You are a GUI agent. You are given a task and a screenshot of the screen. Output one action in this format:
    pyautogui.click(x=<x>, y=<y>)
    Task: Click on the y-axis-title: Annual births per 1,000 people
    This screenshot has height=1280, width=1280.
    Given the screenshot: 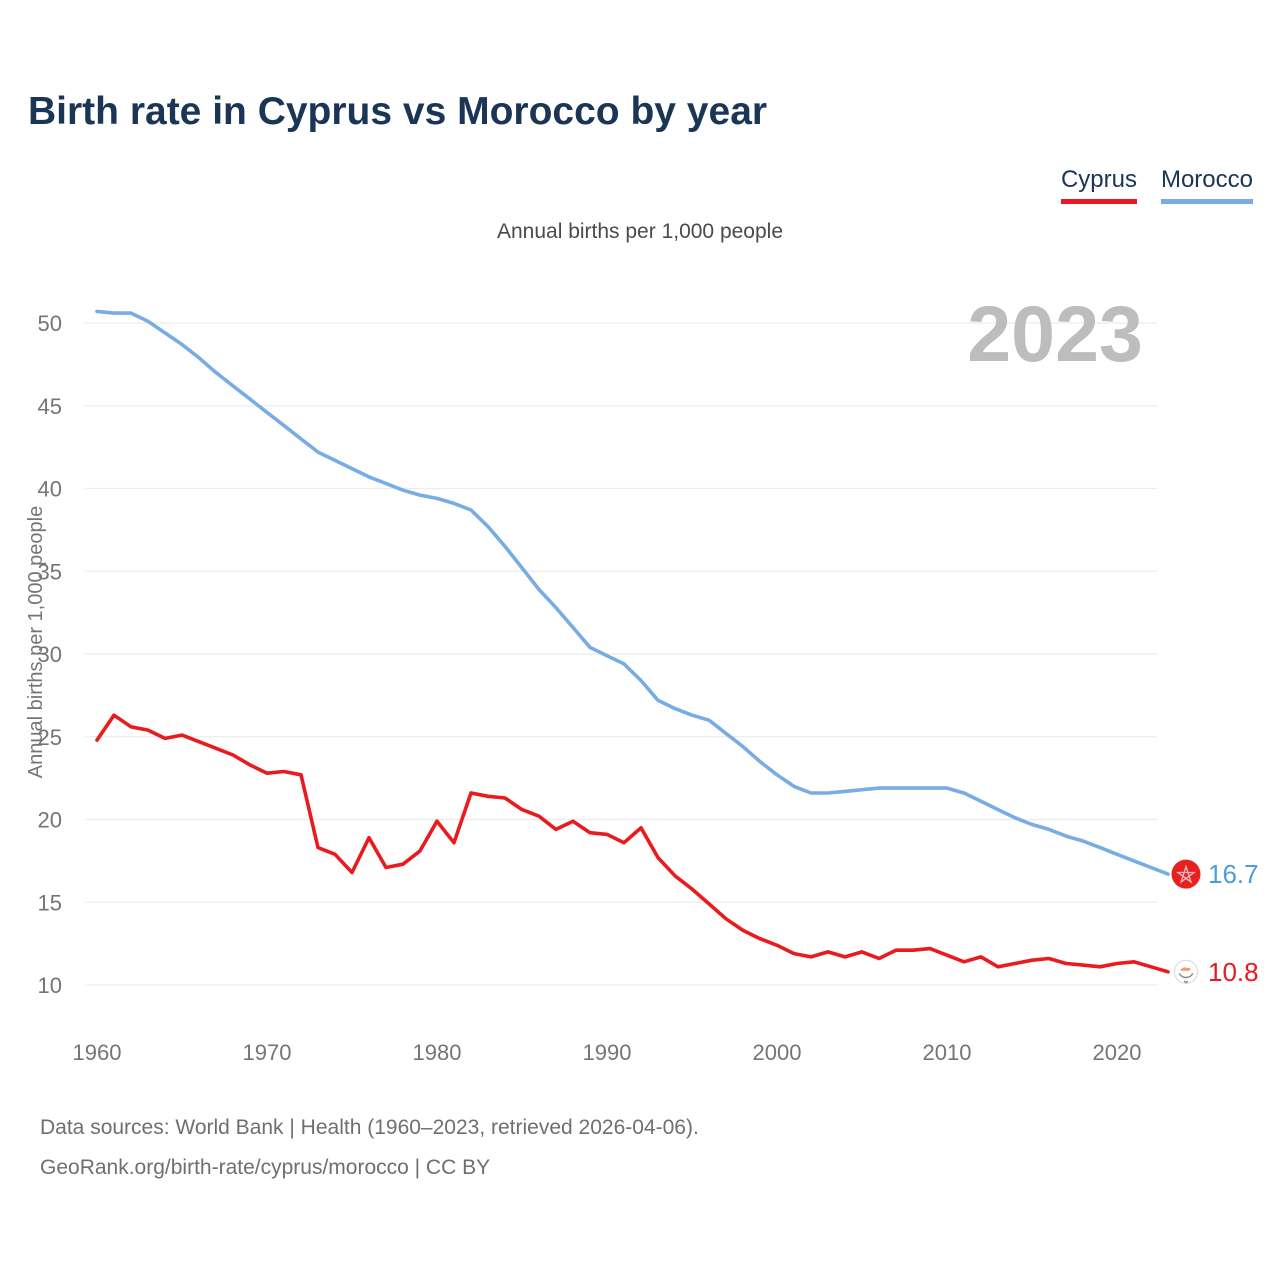 What is the action you would take?
    pyautogui.click(x=36, y=642)
    